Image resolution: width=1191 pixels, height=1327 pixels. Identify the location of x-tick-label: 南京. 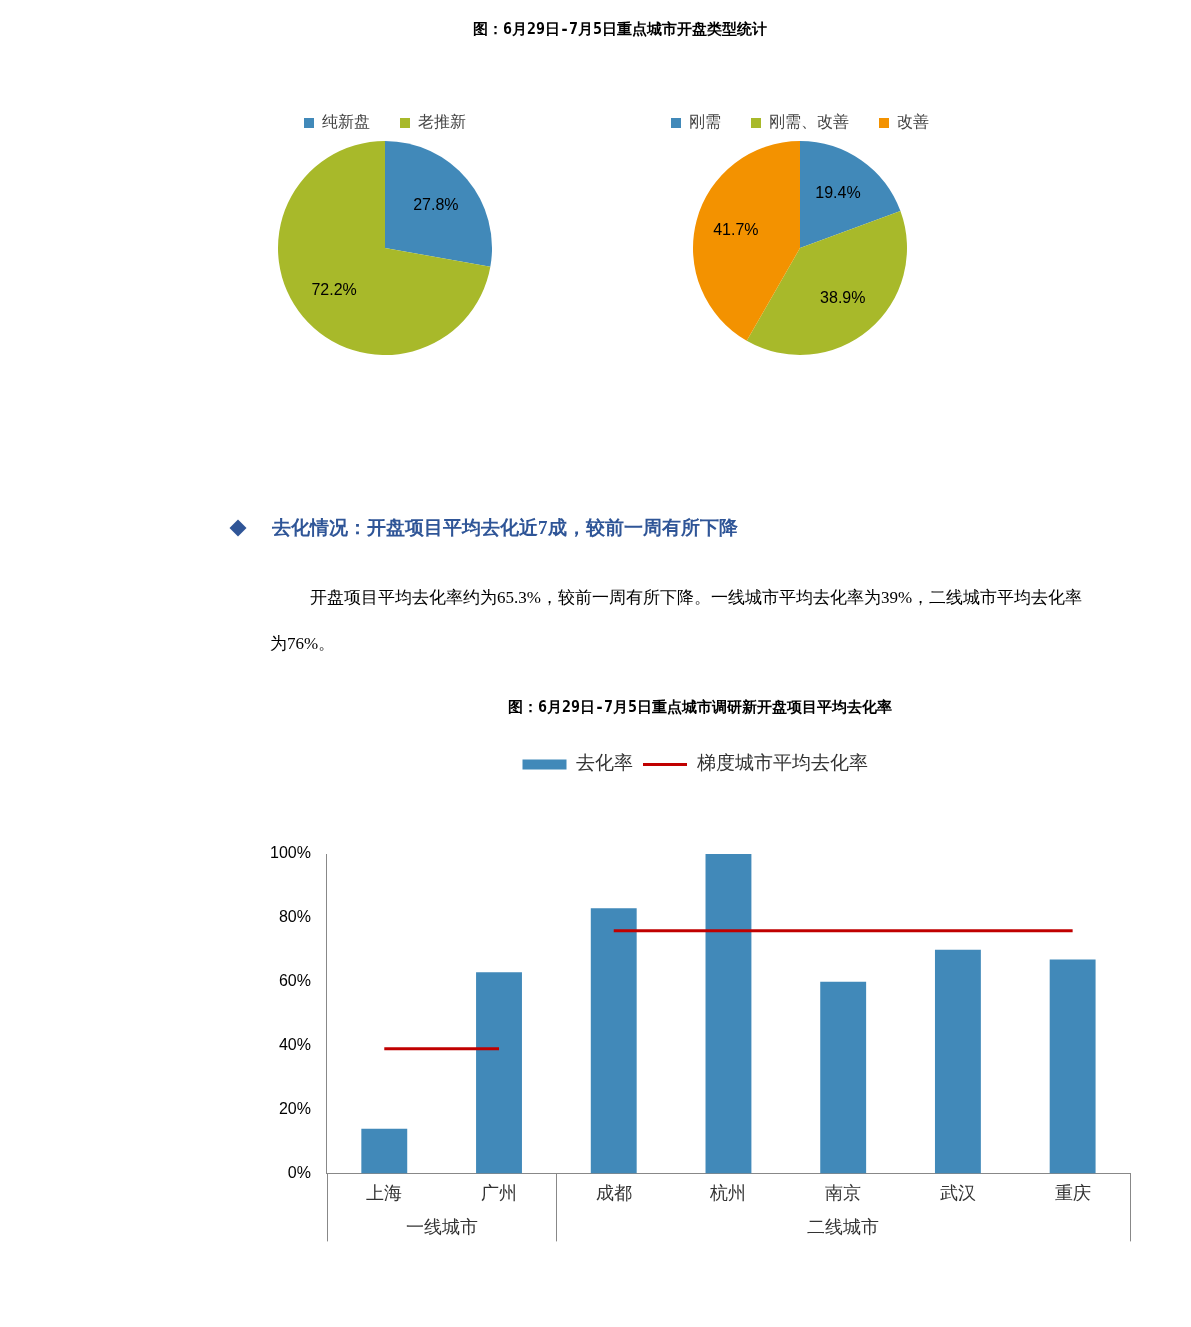
(843, 1192).